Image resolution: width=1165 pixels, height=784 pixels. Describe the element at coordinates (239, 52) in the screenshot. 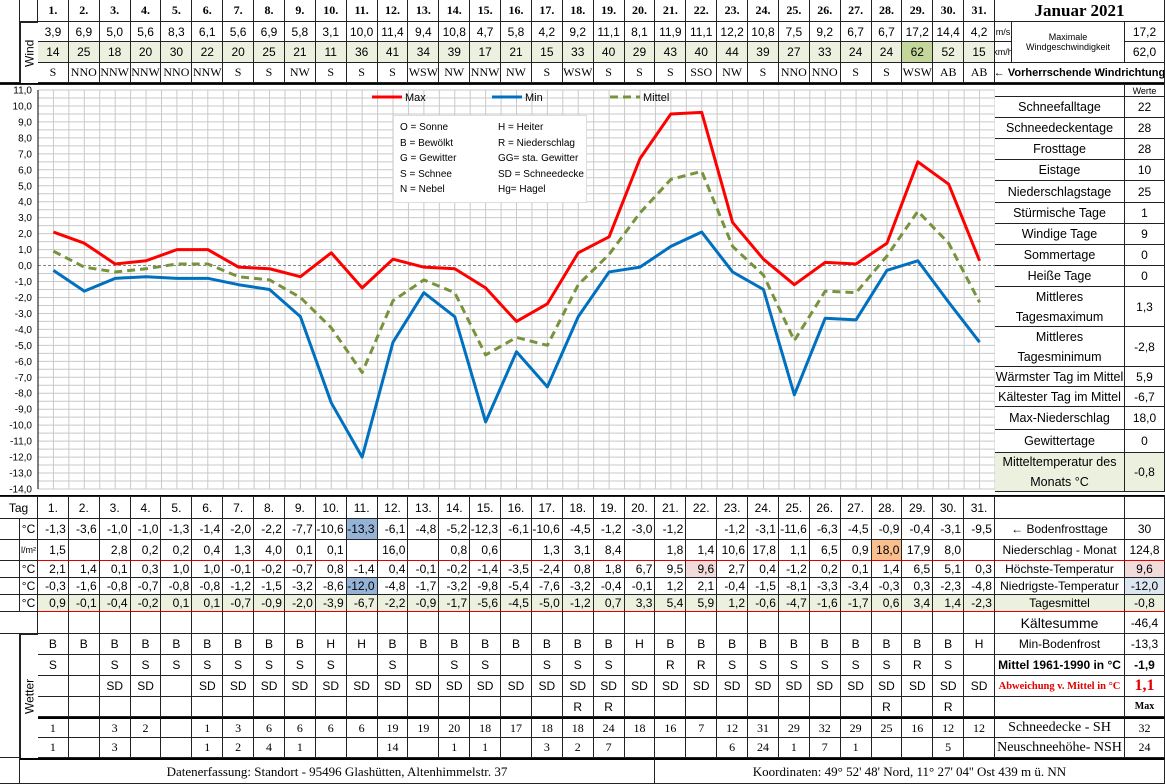

I see `wind-kmh-cell: 20` at that location.